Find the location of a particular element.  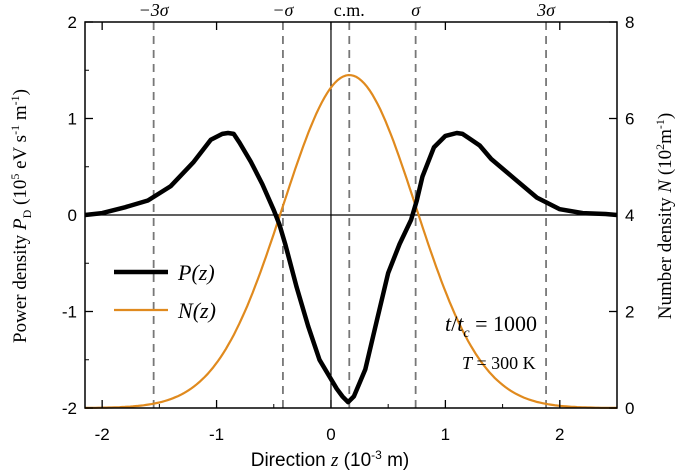

vline-label-4: 3σ is located at coordinates (546, 10).